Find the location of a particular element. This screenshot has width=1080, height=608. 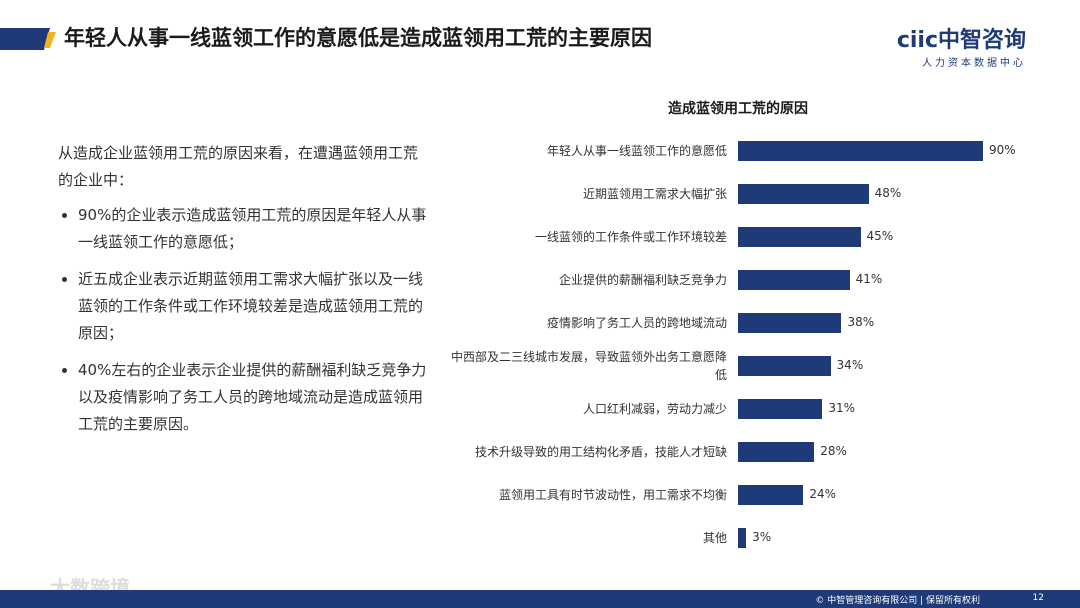

logo: ciic中智咨询 is located at coordinates (961, 40).